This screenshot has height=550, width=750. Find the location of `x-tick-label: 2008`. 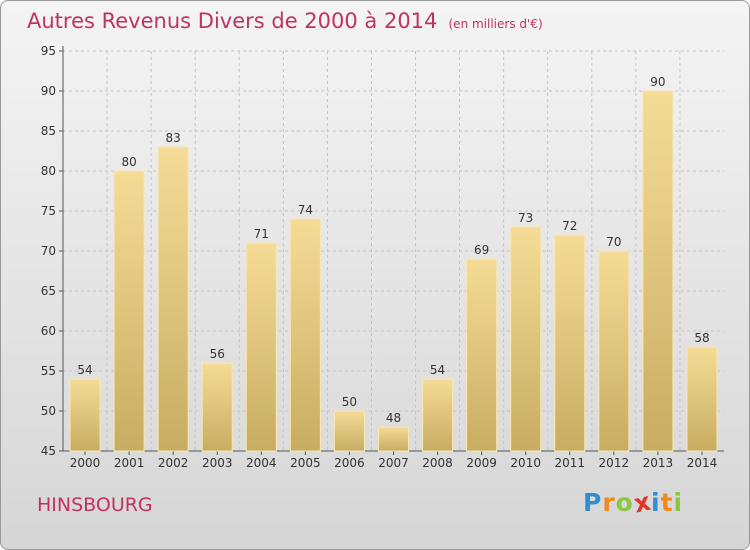

x-tick-label: 2008 is located at coordinates (437, 463).